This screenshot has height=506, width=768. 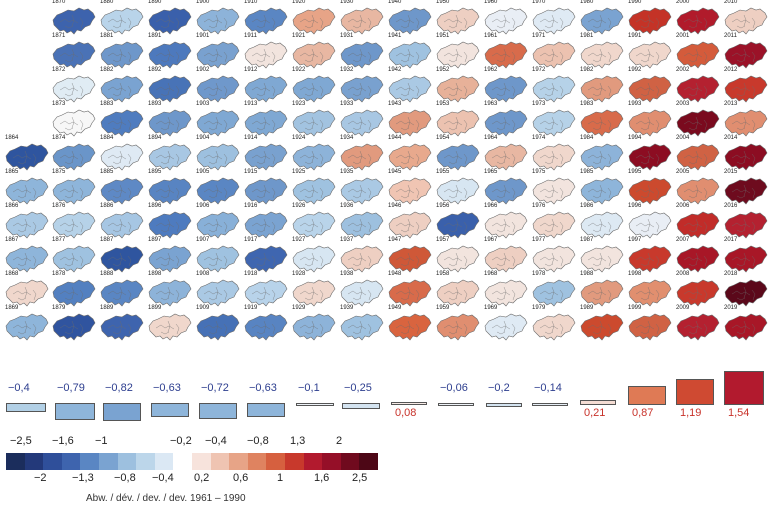 I want to click on year-map: 1868, so click(x=27, y=289).